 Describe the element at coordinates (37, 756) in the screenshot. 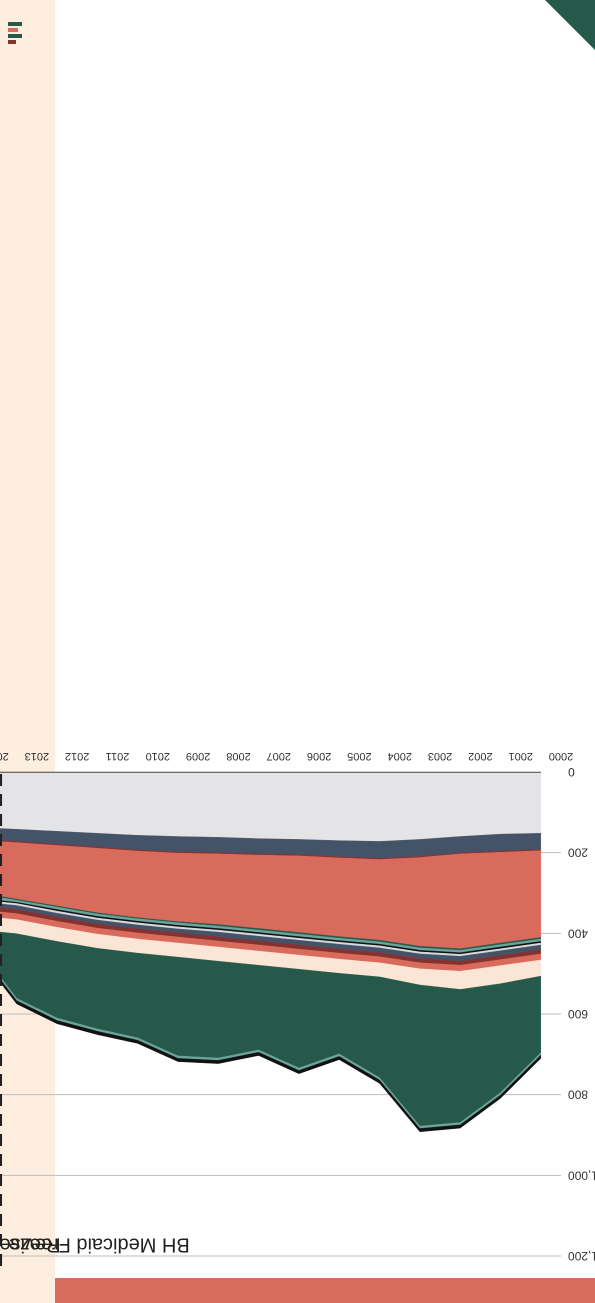

I see `x-tick-label: 2013` at that location.